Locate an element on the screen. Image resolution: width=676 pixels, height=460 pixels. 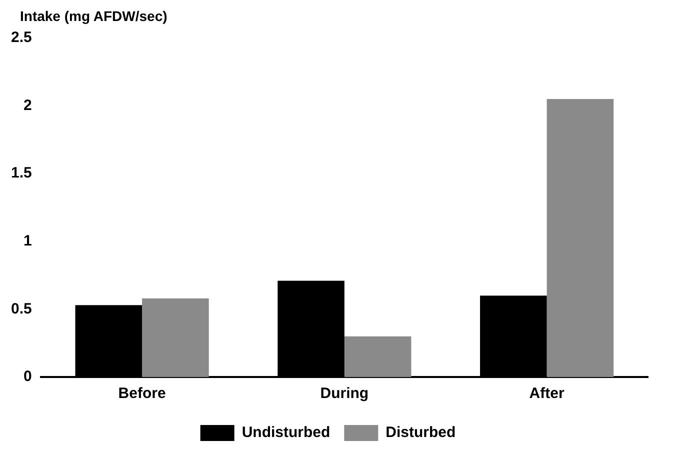
x-tick-label: During is located at coordinates (344, 393).